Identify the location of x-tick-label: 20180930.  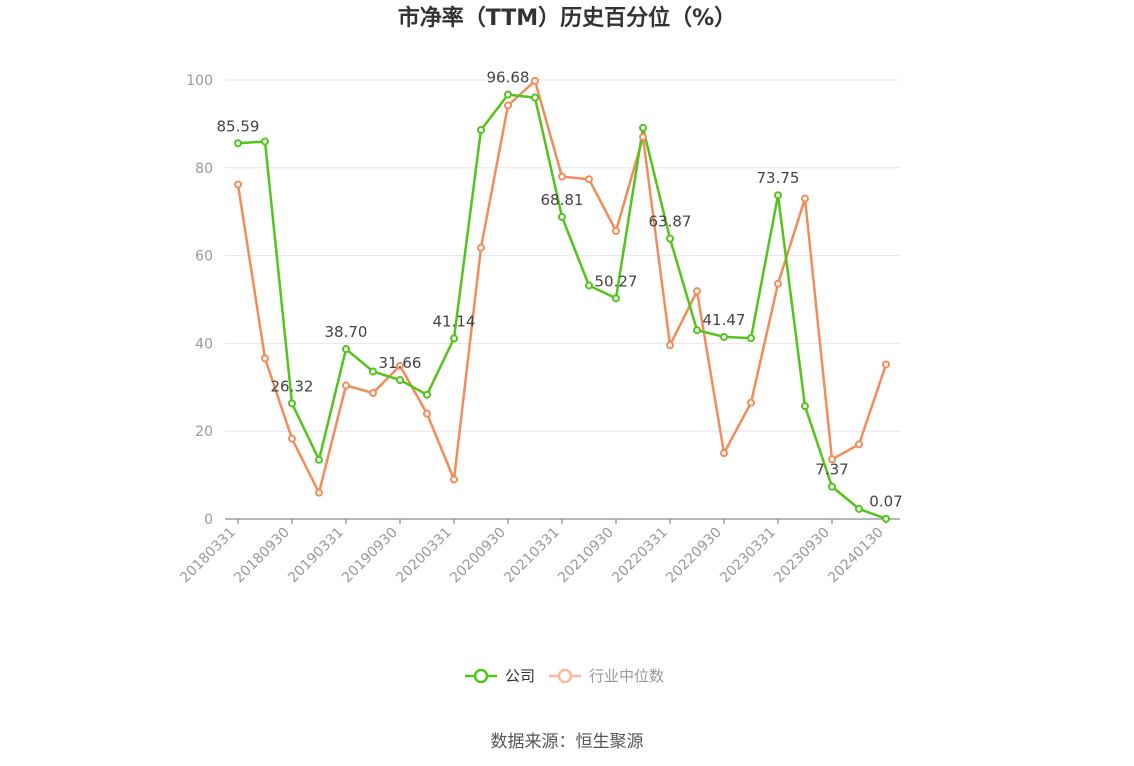
(262, 556).